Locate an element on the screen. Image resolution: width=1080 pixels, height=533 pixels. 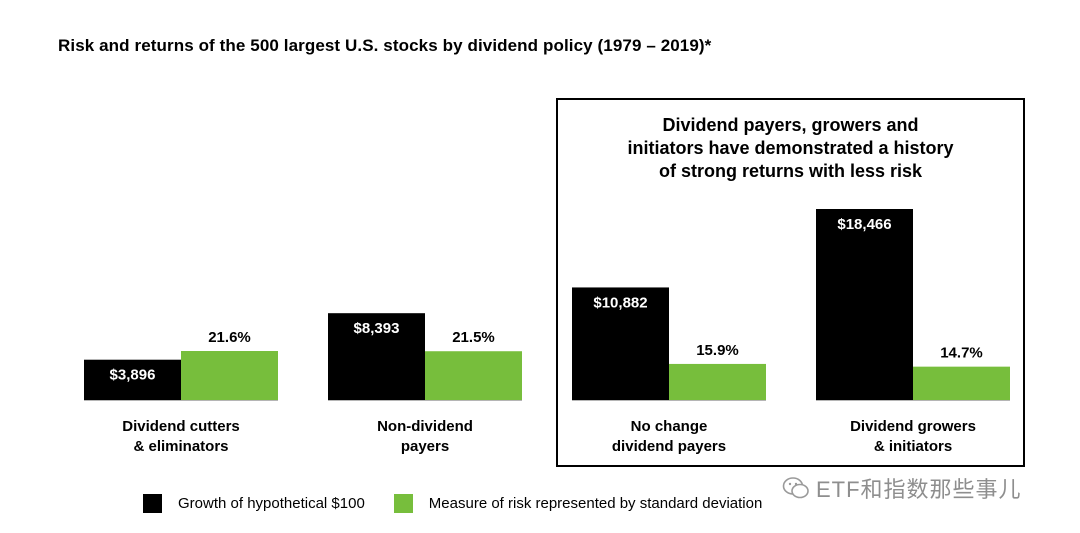
data-label-growth: $10,882 is located at coordinates (620, 302).